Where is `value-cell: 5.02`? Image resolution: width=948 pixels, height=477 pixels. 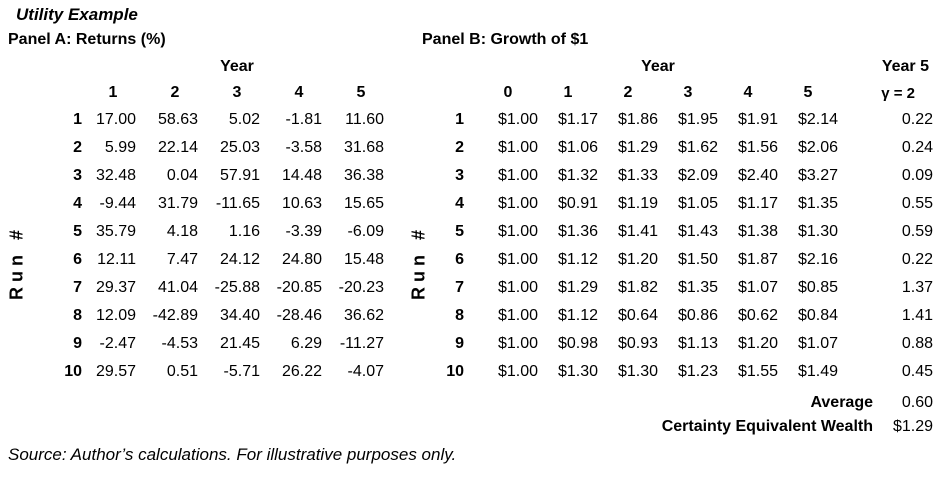 value-cell: 5.02 is located at coordinates (244, 119).